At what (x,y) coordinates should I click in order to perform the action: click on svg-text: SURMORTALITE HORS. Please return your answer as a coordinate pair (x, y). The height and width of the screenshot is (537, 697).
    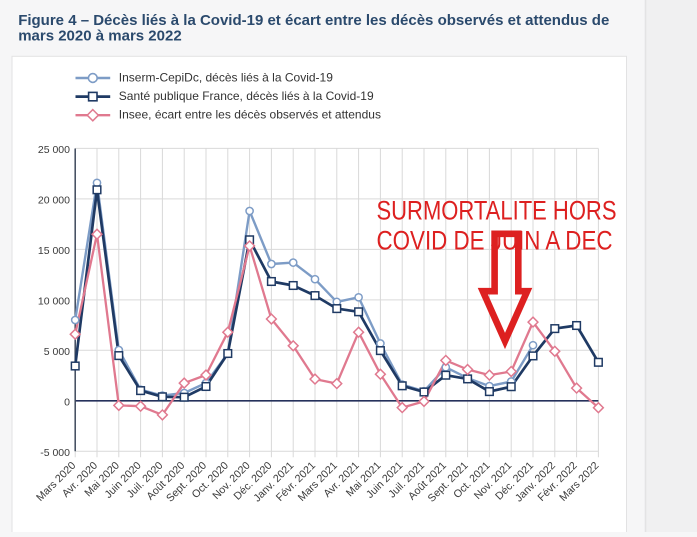
    Looking at the image, I should click on (497, 211).